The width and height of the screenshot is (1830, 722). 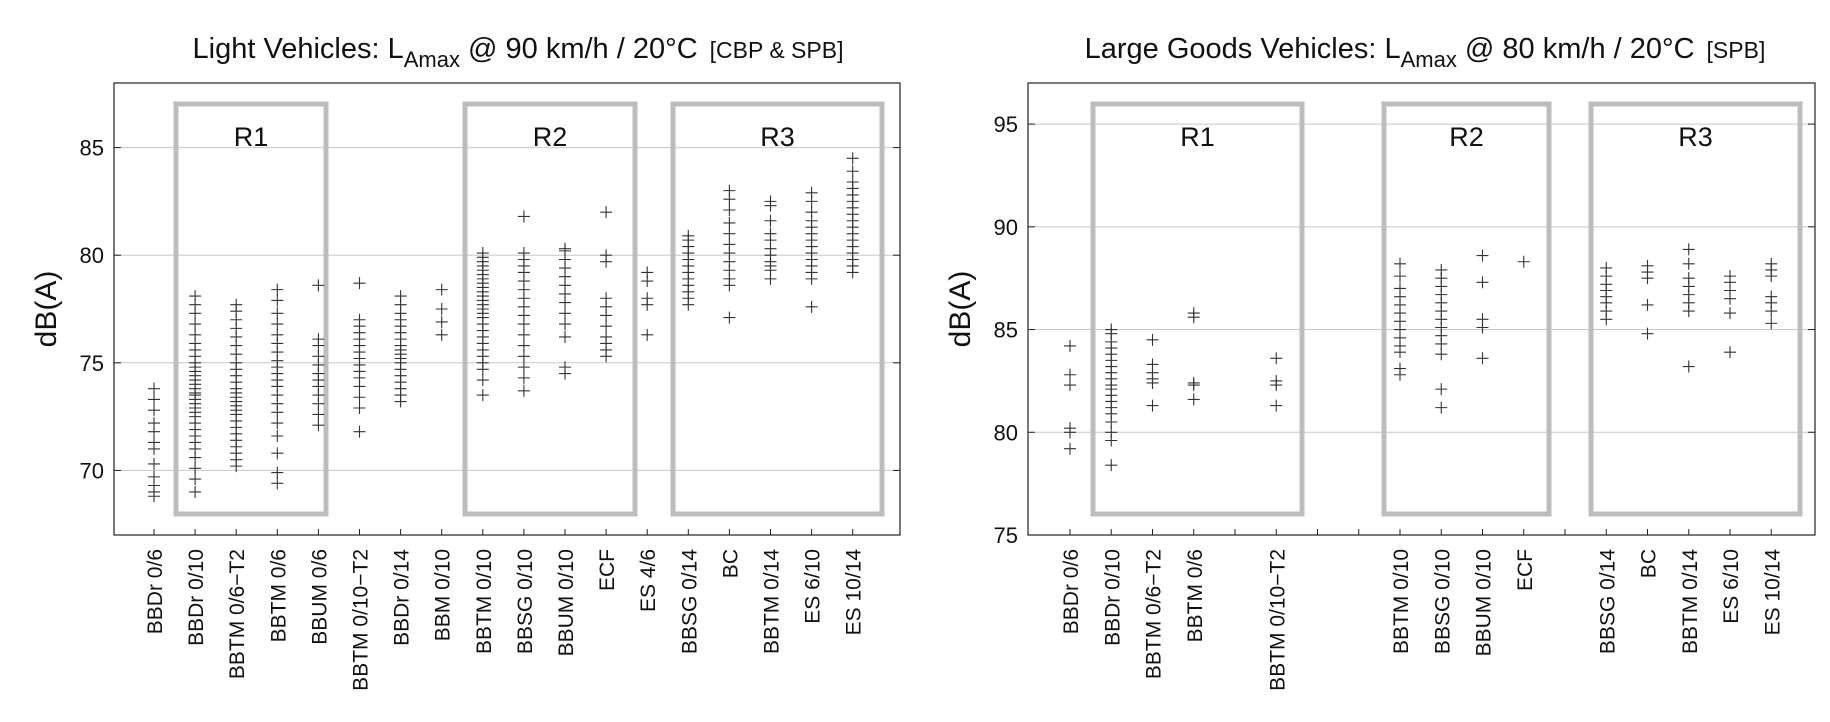 What do you see at coordinates (319, 597) in the screenshot?
I see `x-tick-label: BBUM 0/6` at bounding box center [319, 597].